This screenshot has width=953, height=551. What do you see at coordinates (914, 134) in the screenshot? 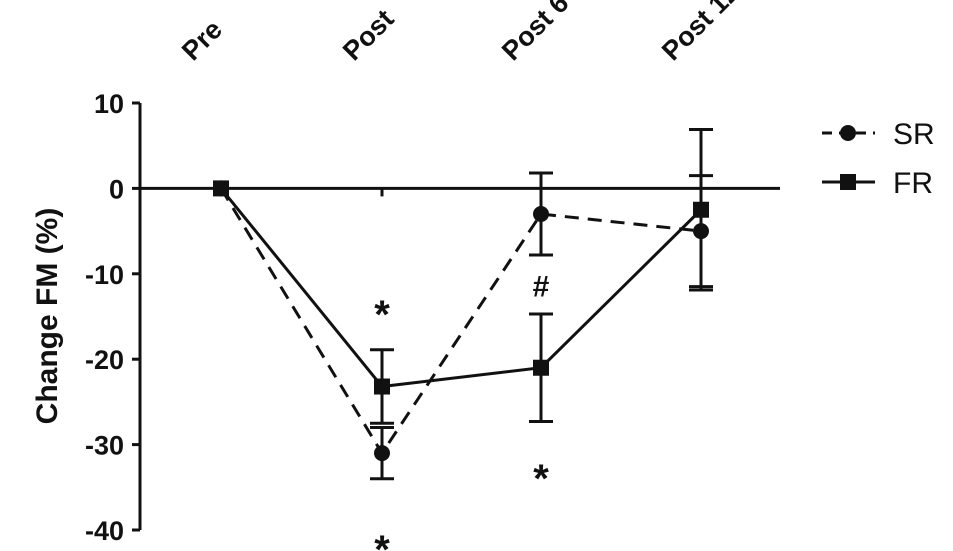
I see `legend-label: SR` at bounding box center [914, 134].